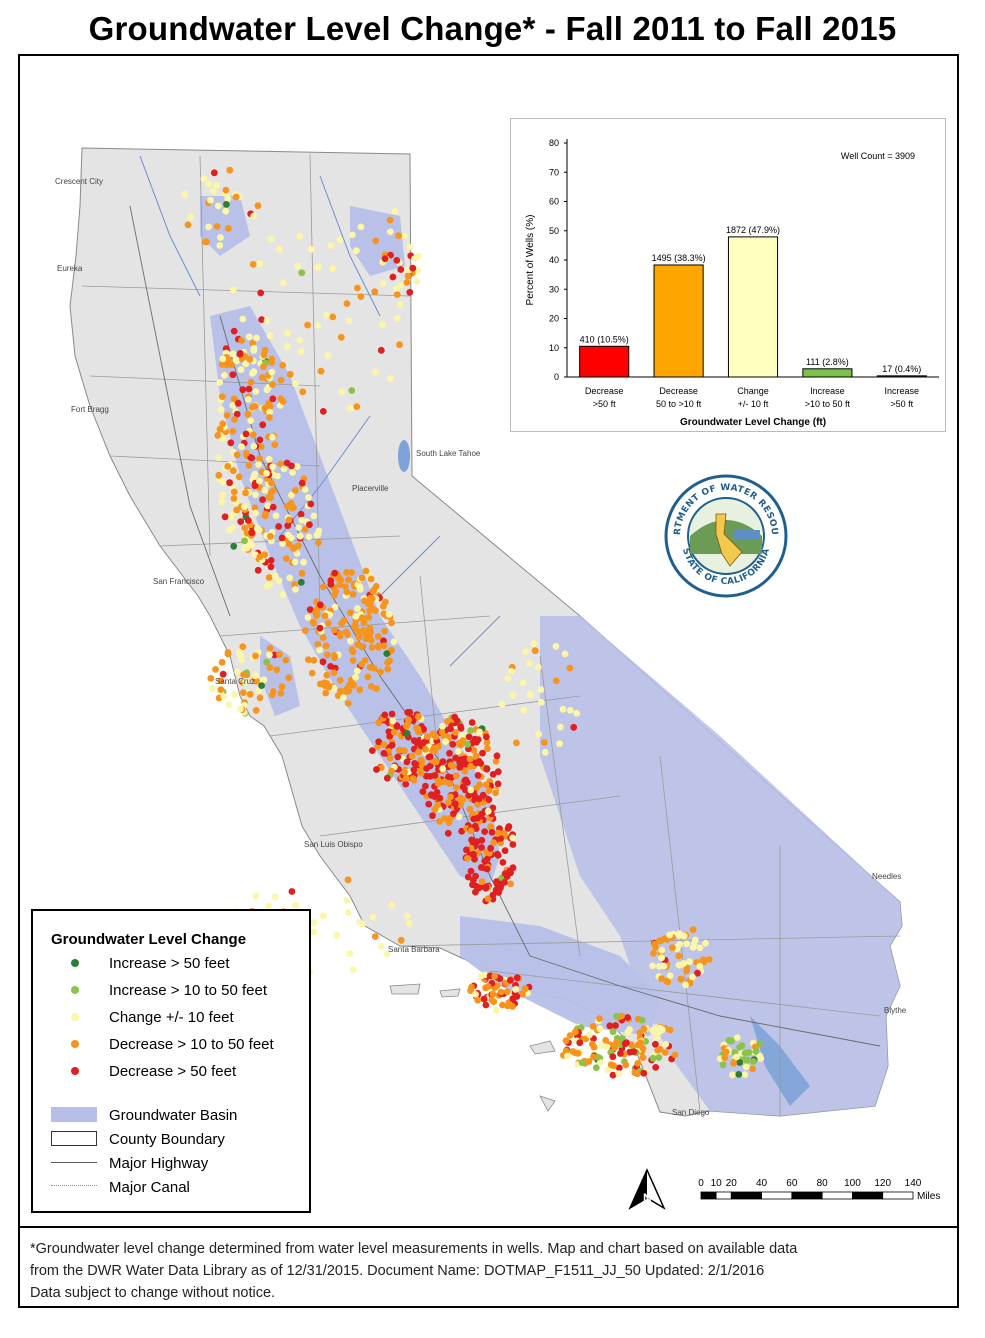 This screenshot has width=985, height=1338. I want to click on scale-tick-label: 120, so click(882, 1183).